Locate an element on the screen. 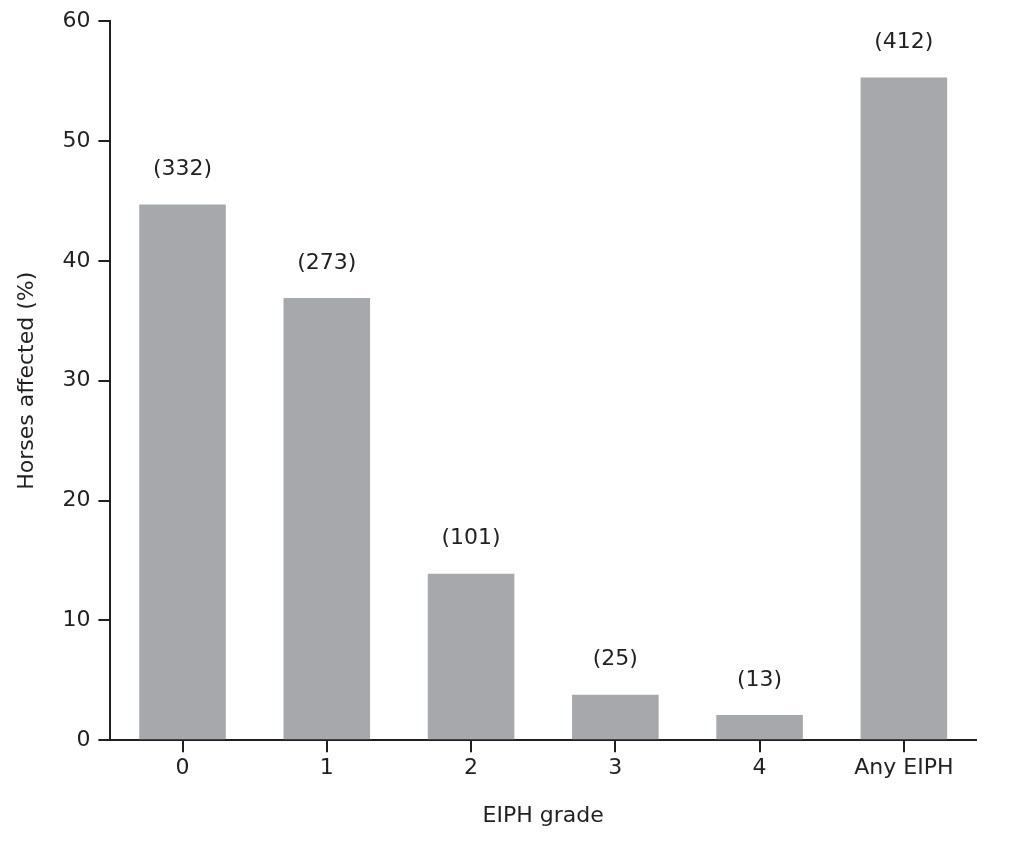  annotation: (332) is located at coordinates (182, 168).